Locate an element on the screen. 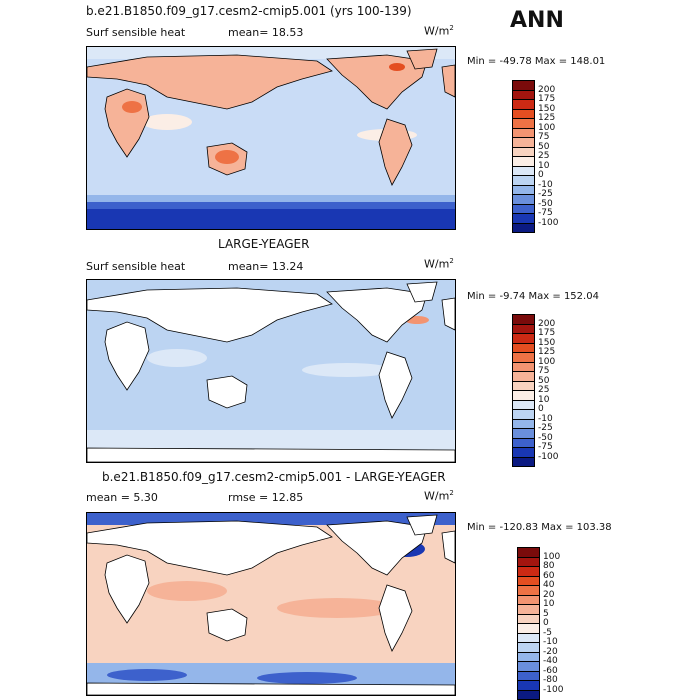 The image size is (700, 700). colorbar-label: 5 is located at coordinates (546, 613).